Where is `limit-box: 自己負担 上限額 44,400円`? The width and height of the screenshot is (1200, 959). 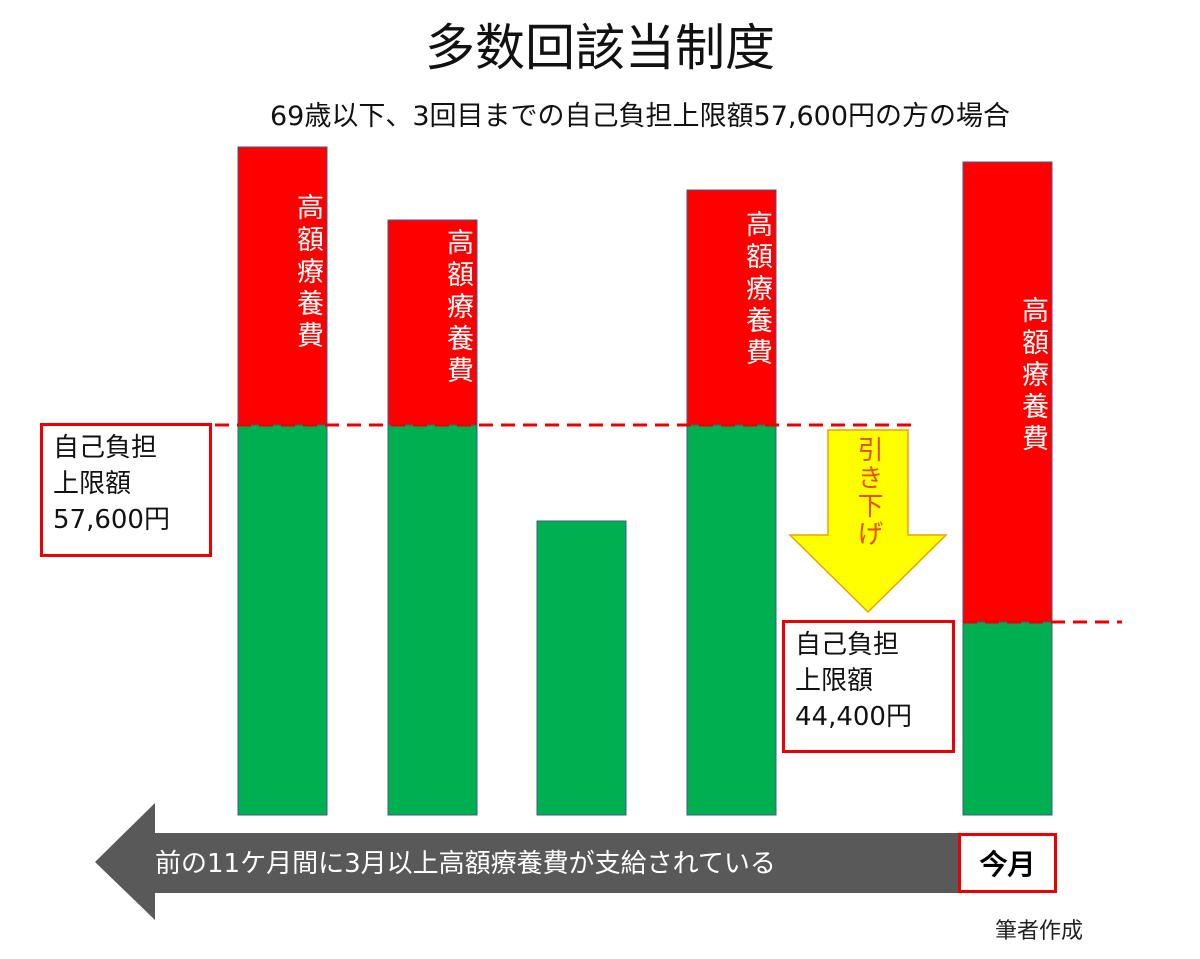
limit-box: 自己負担 上限額 44,400円 is located at coordinates (868, 686).